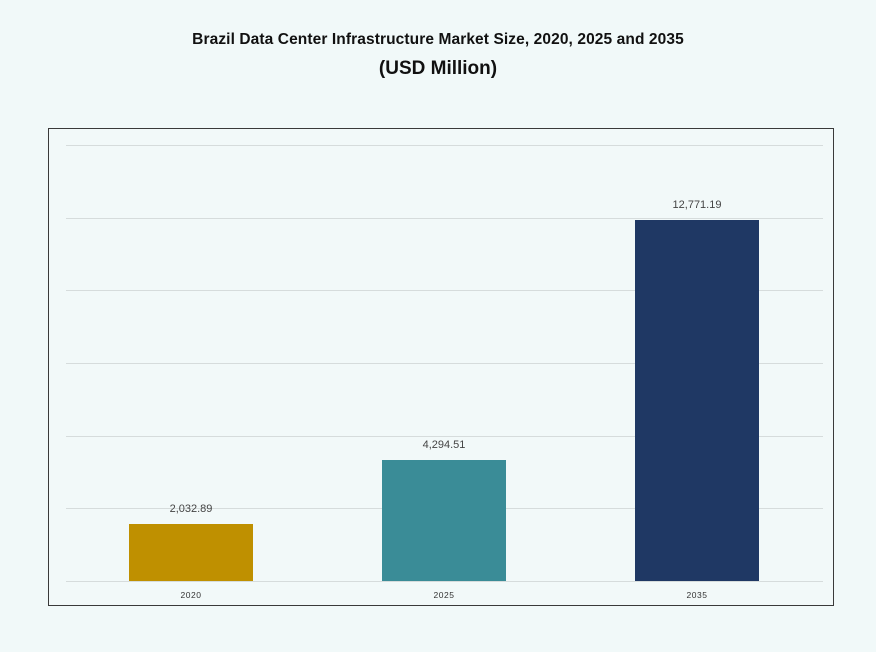  Describe the element at coordinates (697, 400) in the screenshot. I see `bar-2035` at that location.